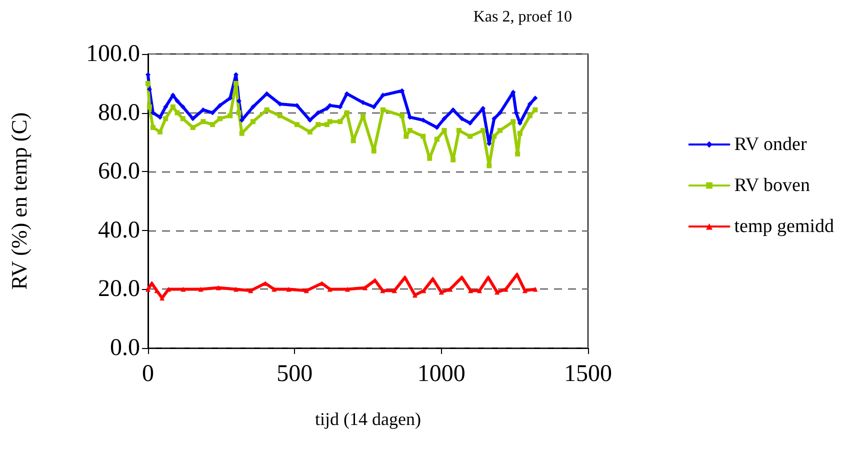  What do you see at coordinates (441, 374) in the screenshot?
I see `x-tick-label: 1000` at bounding box center [441, 374].